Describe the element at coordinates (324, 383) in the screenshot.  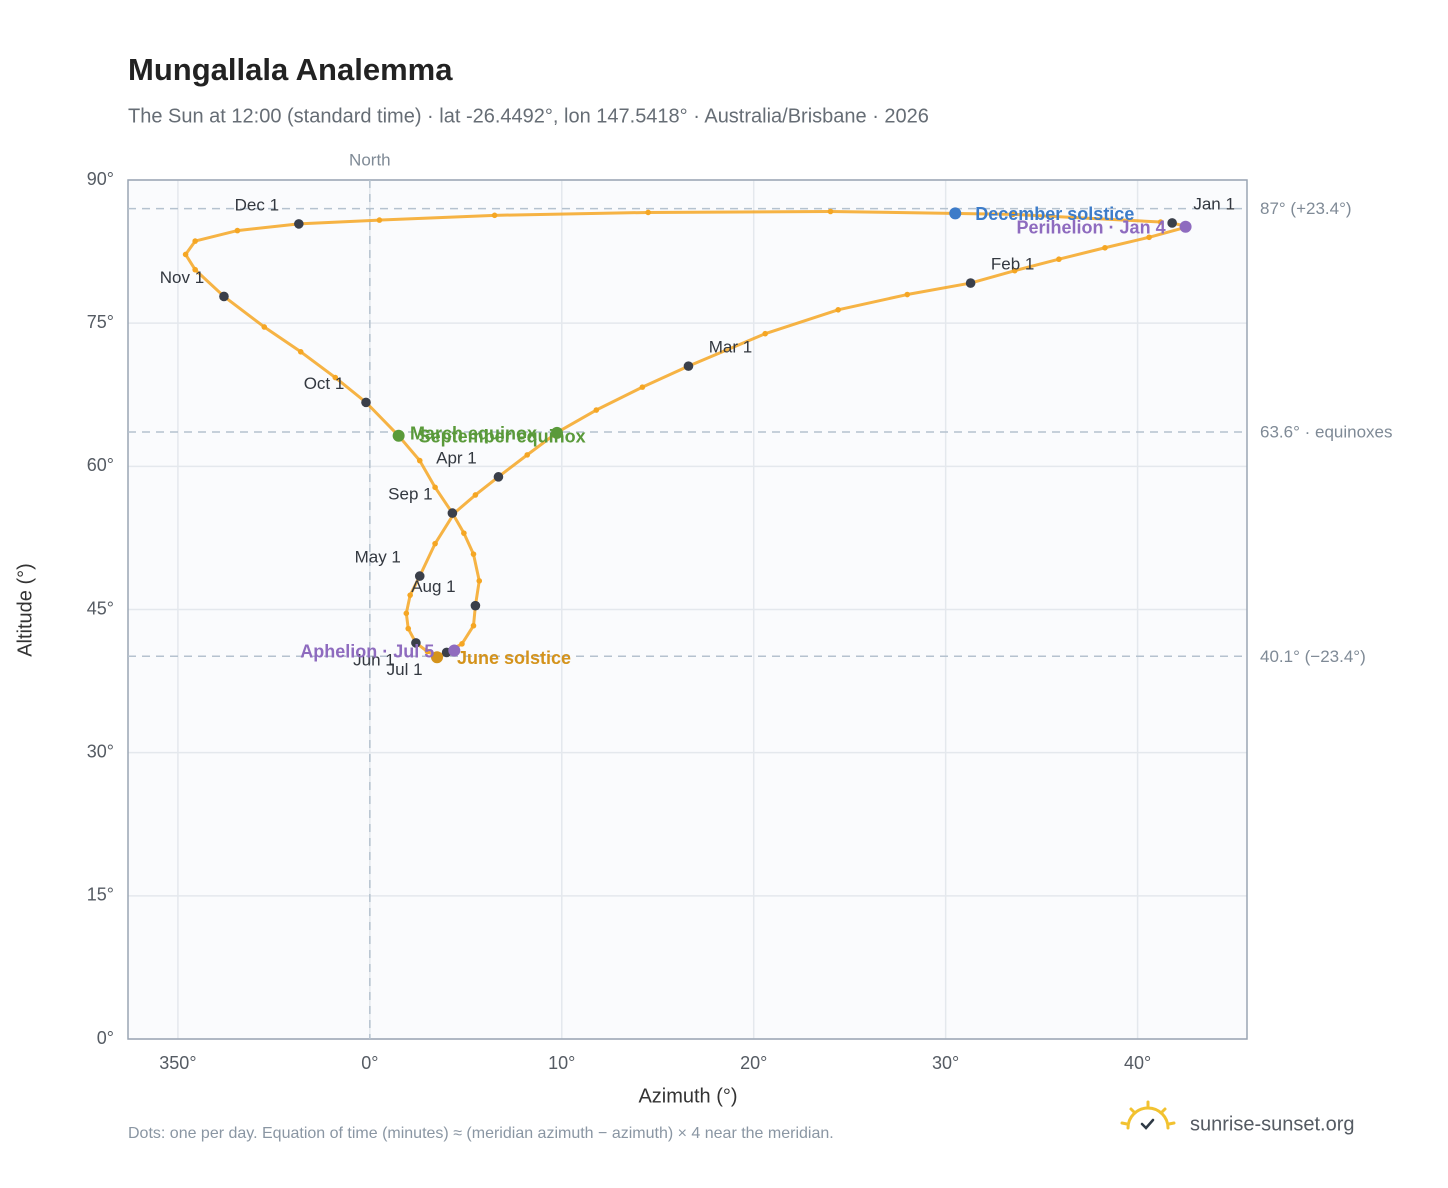
I see `month-label: Oct 1` at that location.